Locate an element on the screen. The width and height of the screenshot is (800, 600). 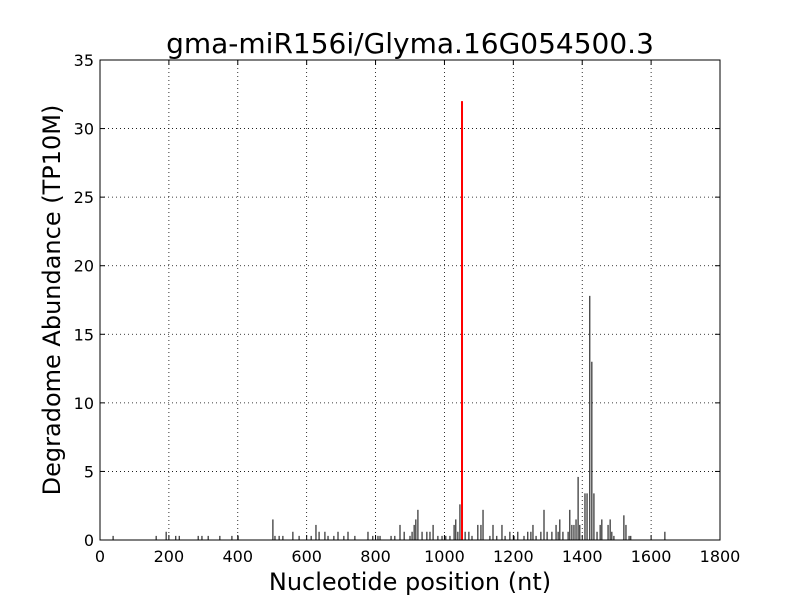
y-tick-label: 10 is located at coordinates (84, 403).